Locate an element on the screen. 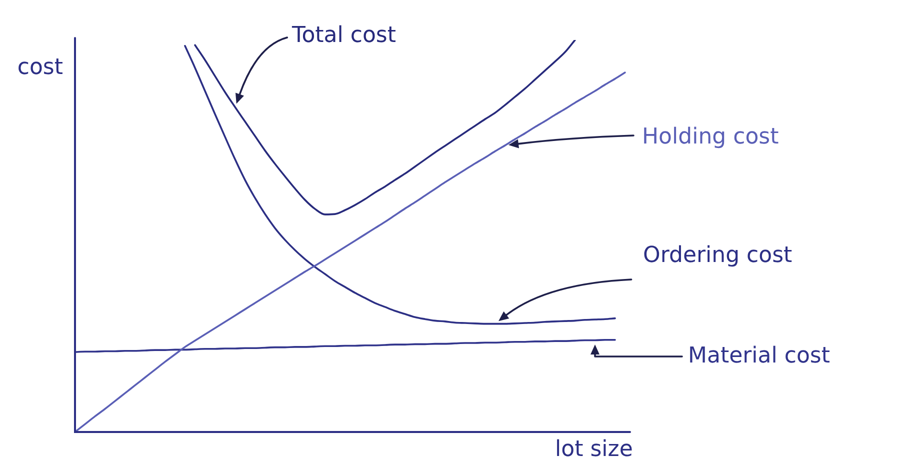 The height and width of the screenshot is (465, 922). text: Holding cost is located at coordinates (711, 137).